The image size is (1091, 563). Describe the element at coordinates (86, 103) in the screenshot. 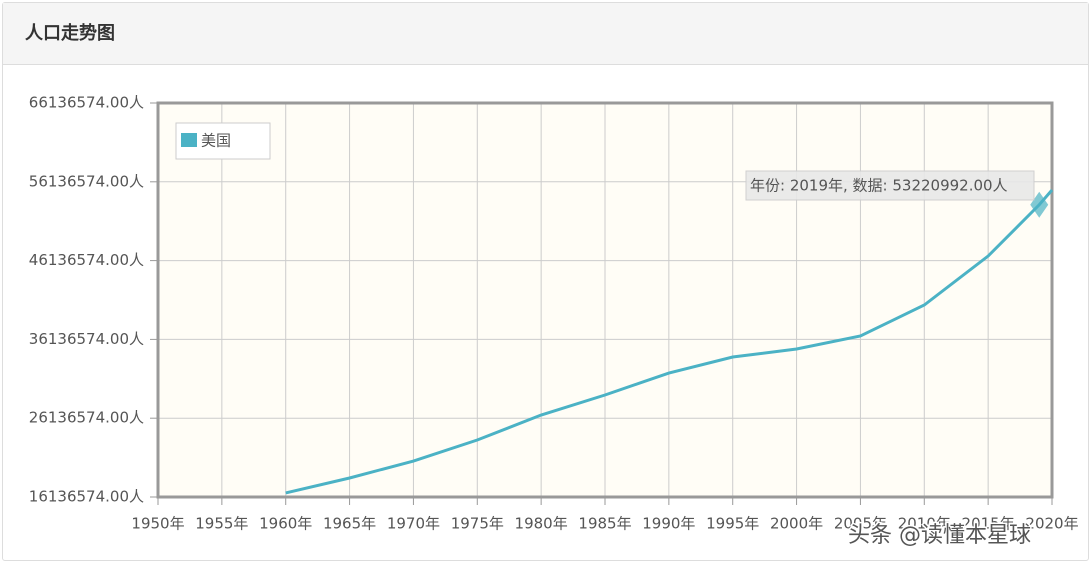

I see `y-tick-label: 66136574.00人` at that location.